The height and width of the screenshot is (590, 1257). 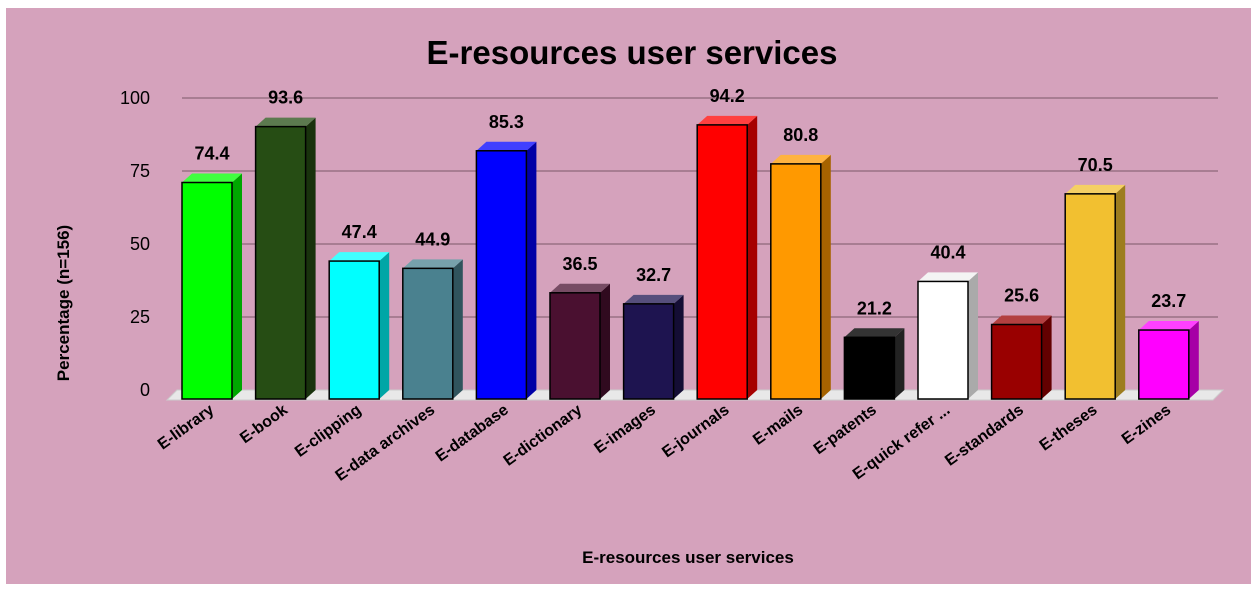 I want to click on category-label: E-journals, so click(x=695, y=431).